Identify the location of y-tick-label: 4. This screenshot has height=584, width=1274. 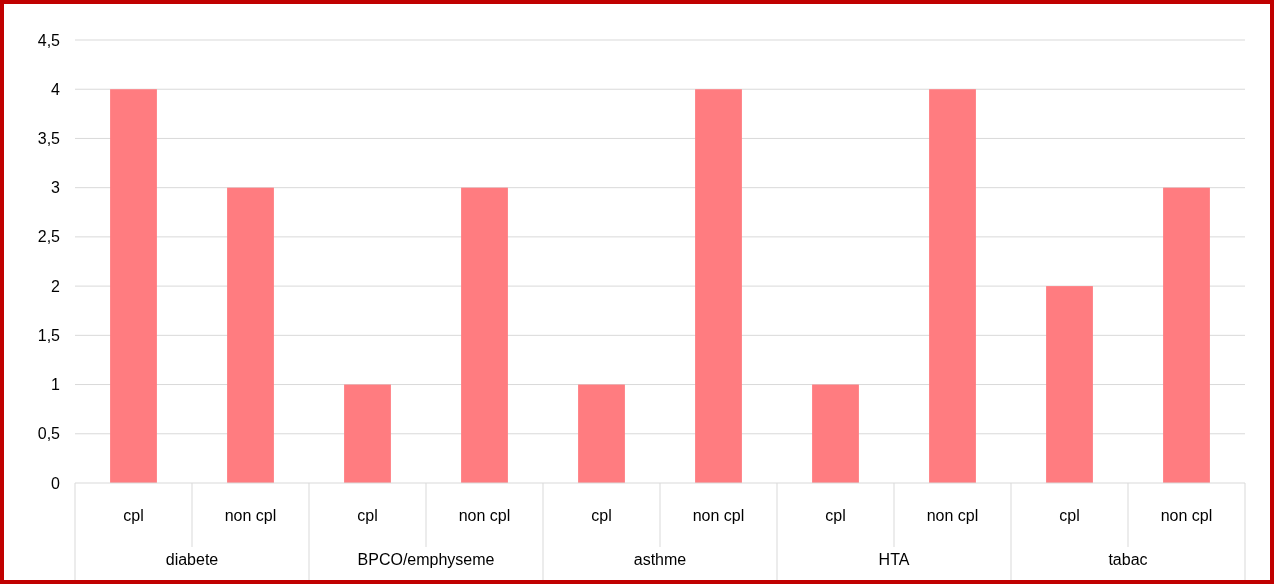
(56, 89).